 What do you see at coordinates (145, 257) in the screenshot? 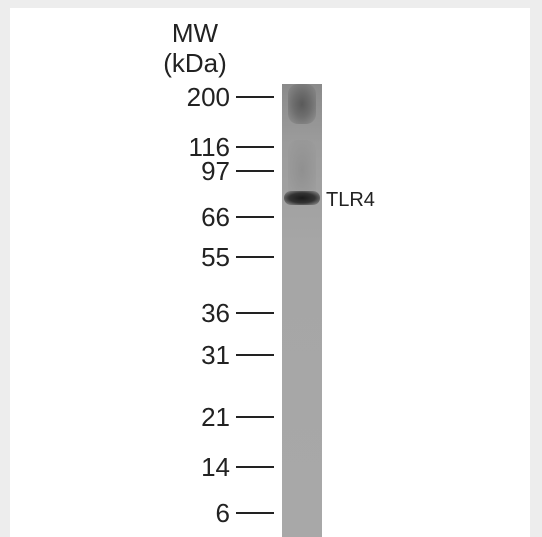
I see `marker-55: 55` at bounding box center [145, 257].